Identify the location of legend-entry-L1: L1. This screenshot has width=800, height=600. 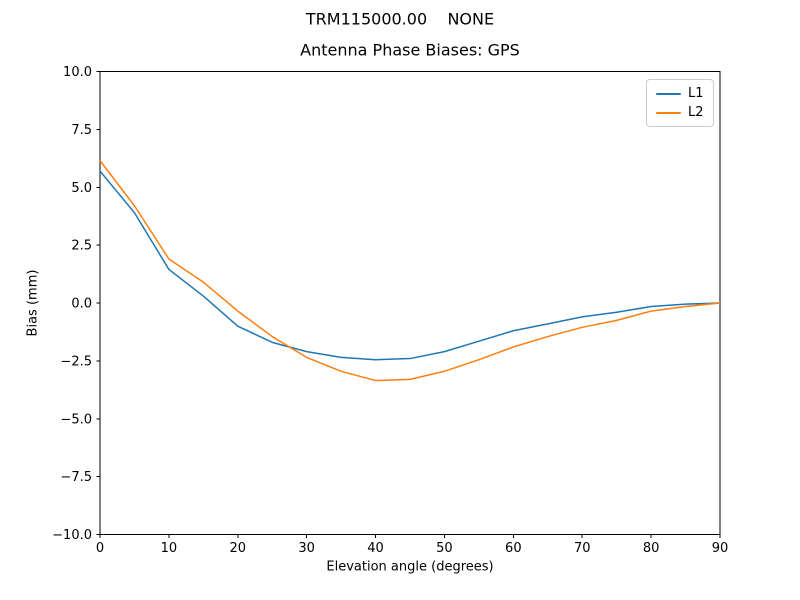
(680, 93).